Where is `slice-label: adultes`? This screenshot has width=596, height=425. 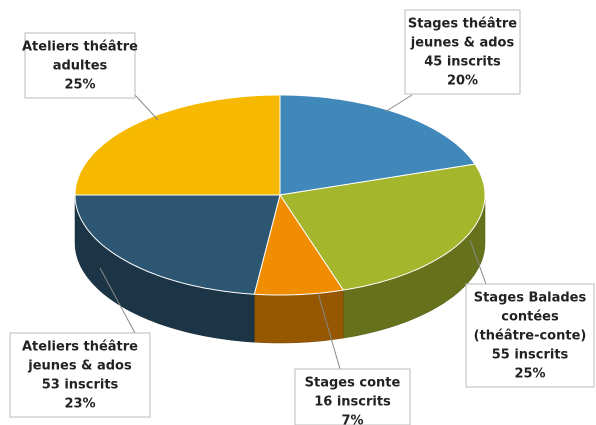 slice-label: adultes is located at coordinates (80, 66).